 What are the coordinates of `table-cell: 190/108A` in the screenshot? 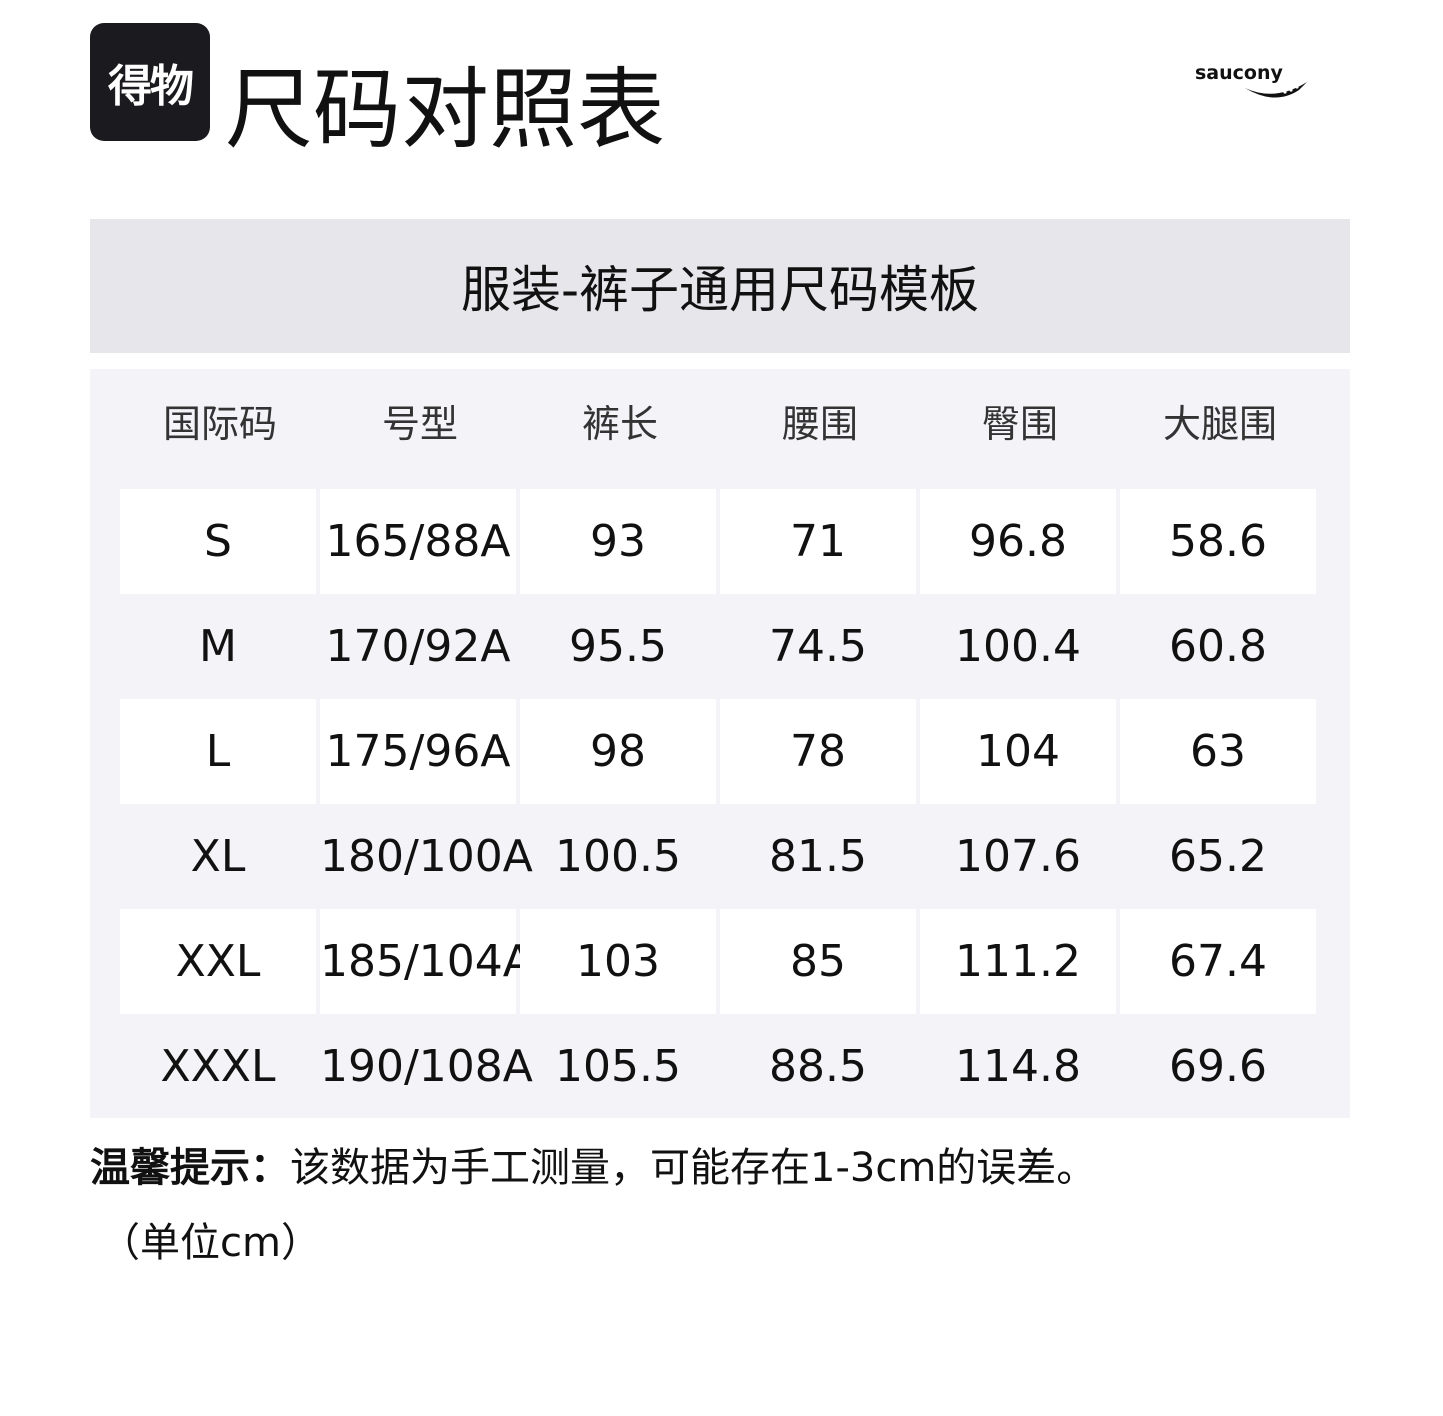 It's located at (426, 1066).